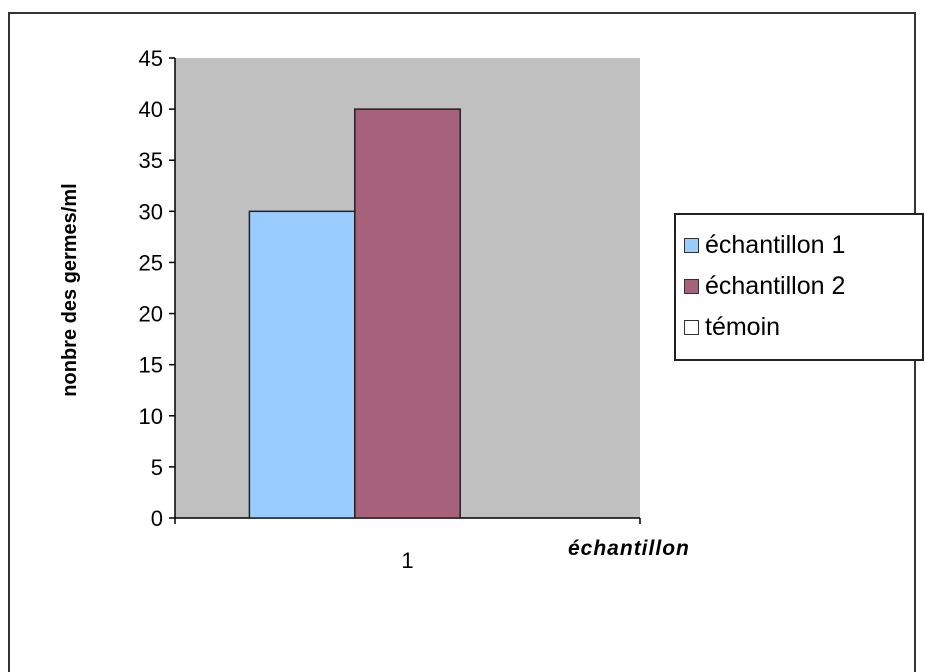 Image resolution: width=925 pixels, height=672 pixels. What do you see at coordinates (151, 109) in the screenshot?
I see `y-tick-label: 40` at bounding box center [151, 109].